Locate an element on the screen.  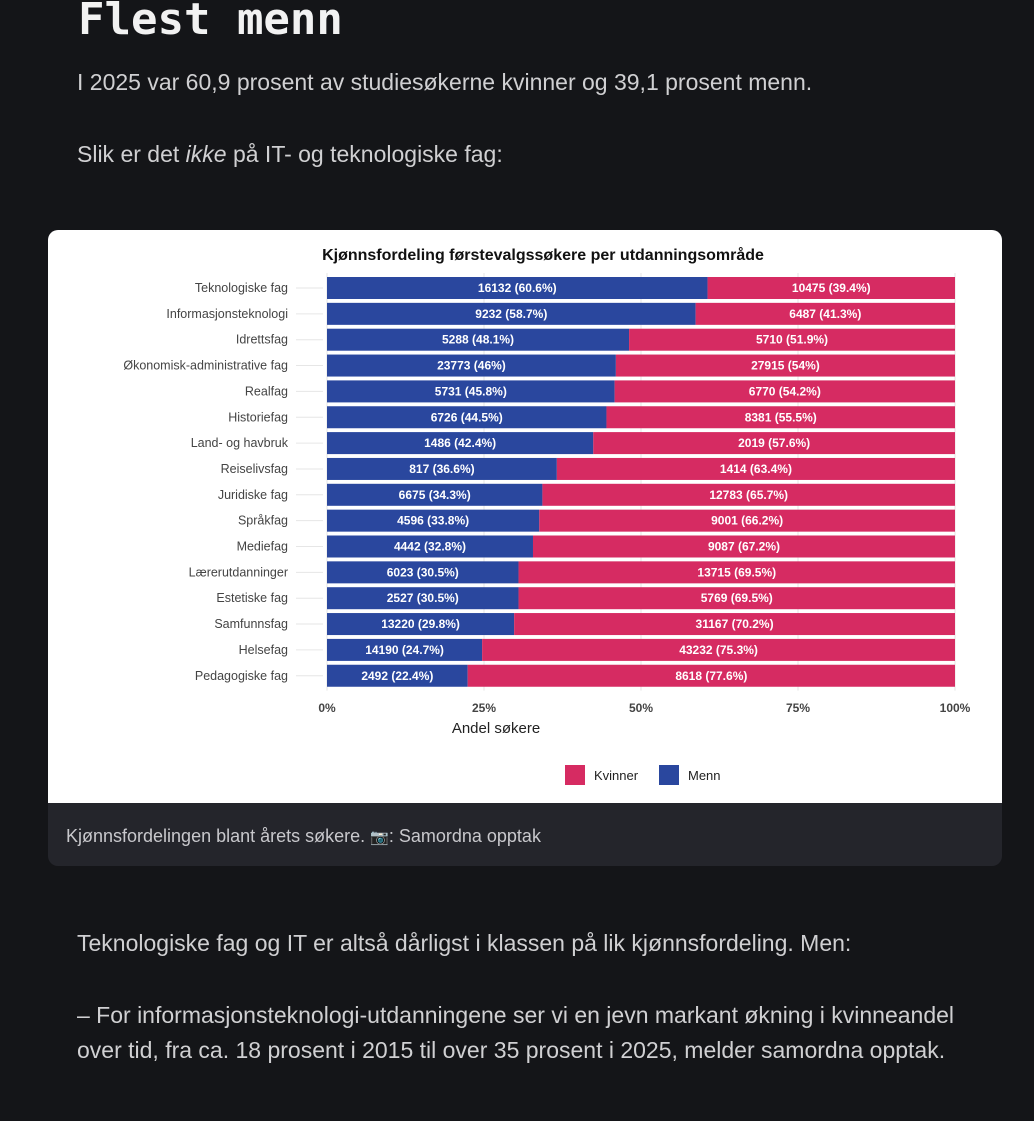
data-label-menn: 817 (36.6%) is located at coordinates (441, 469).